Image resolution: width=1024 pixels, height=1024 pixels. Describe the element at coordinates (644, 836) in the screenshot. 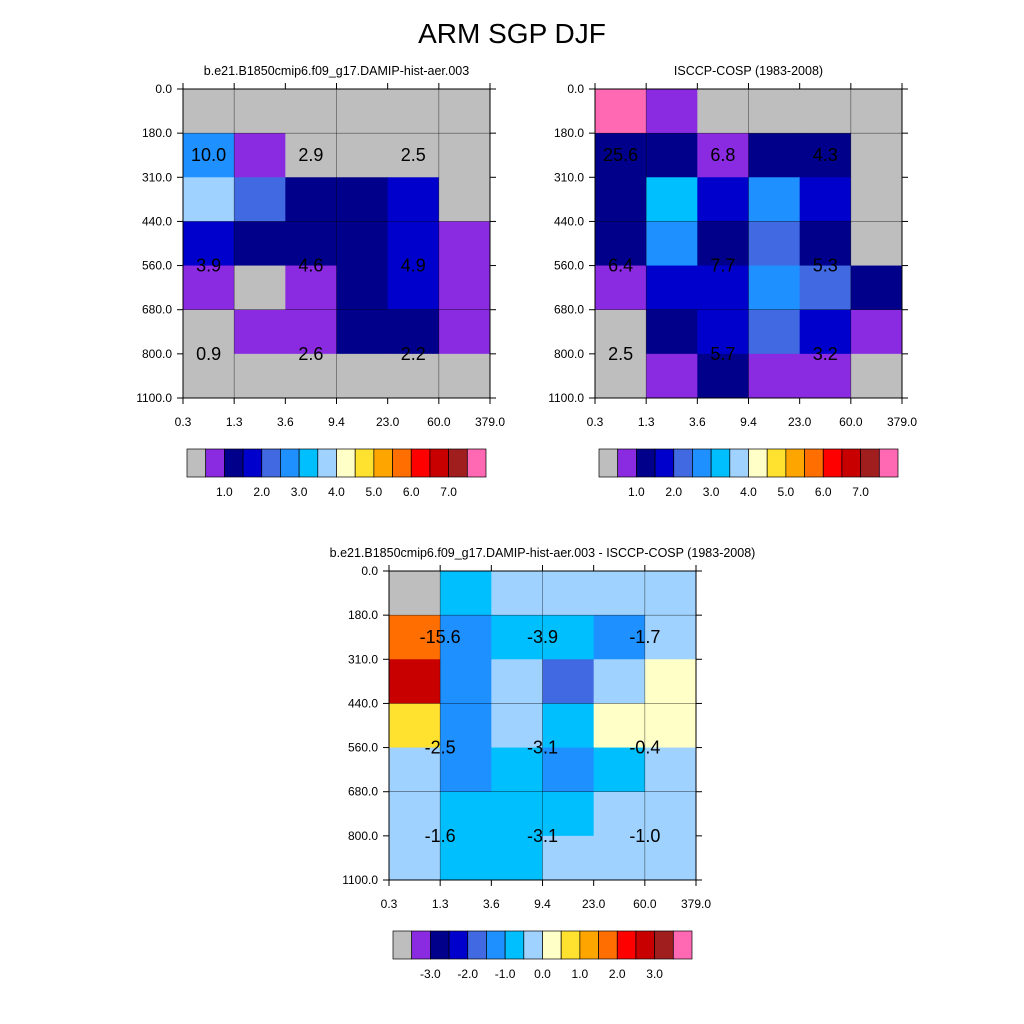

I see `cell-value-label: -1.0` at that location.